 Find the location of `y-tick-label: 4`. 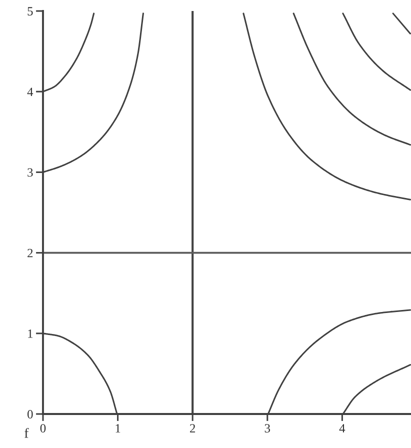

y-tick-label: 4 is located at coordinates (30, 92).